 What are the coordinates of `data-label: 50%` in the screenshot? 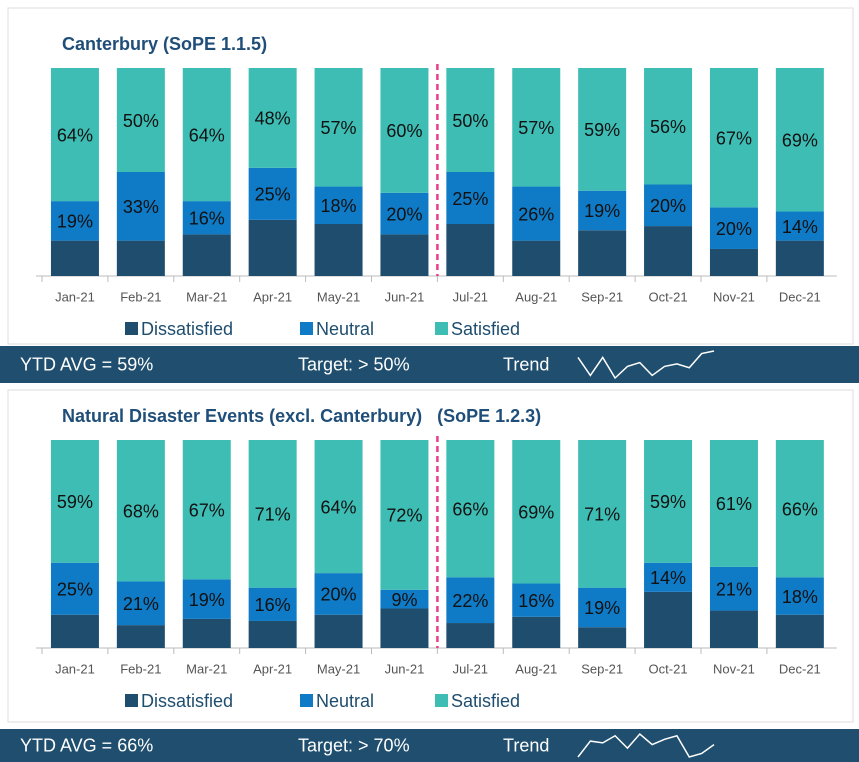 It's located at (141, 121).